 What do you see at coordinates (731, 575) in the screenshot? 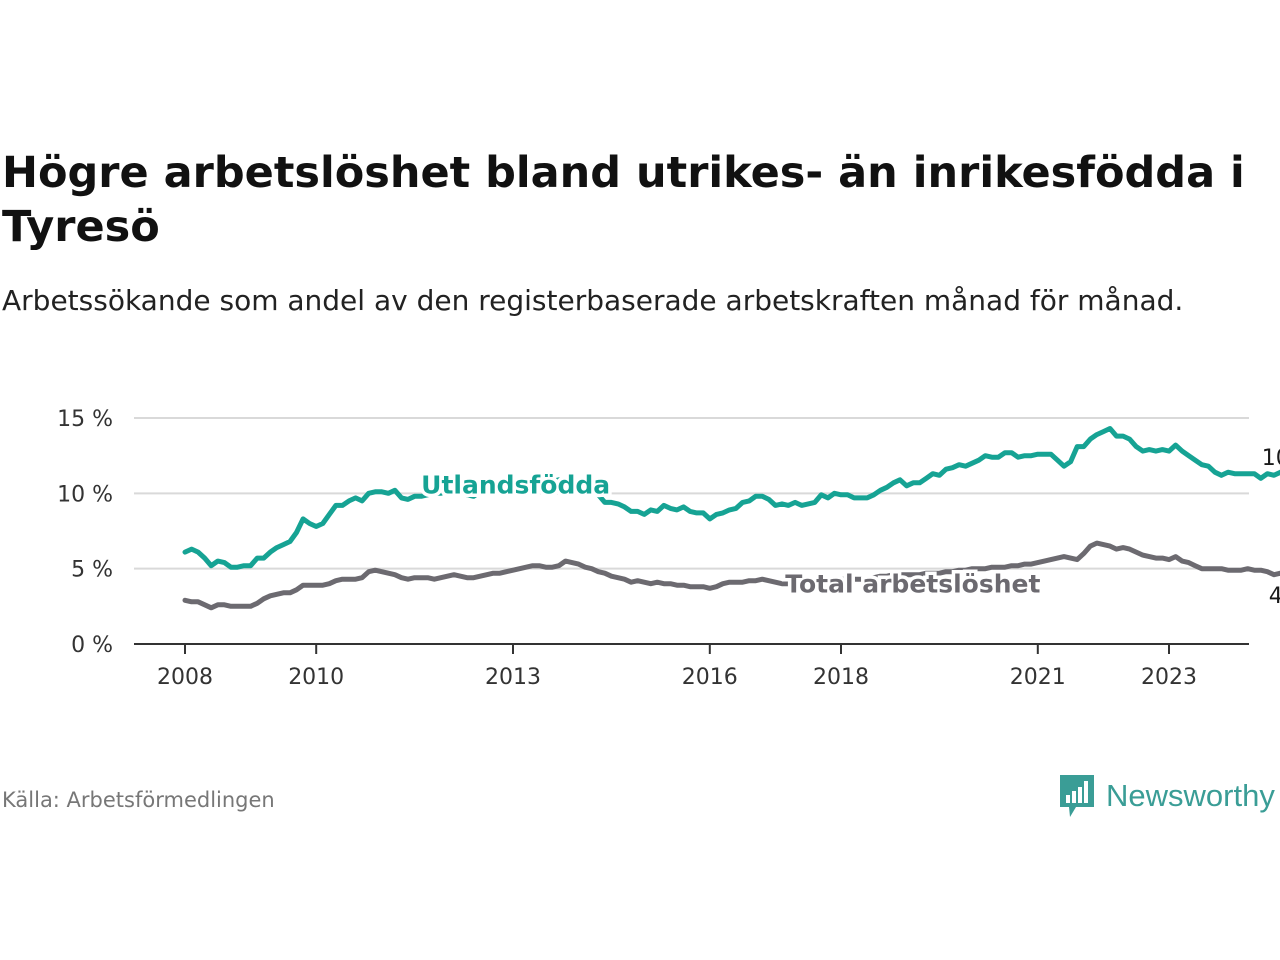
I see `total-unemployment-line` at bounding box center [731, 575].